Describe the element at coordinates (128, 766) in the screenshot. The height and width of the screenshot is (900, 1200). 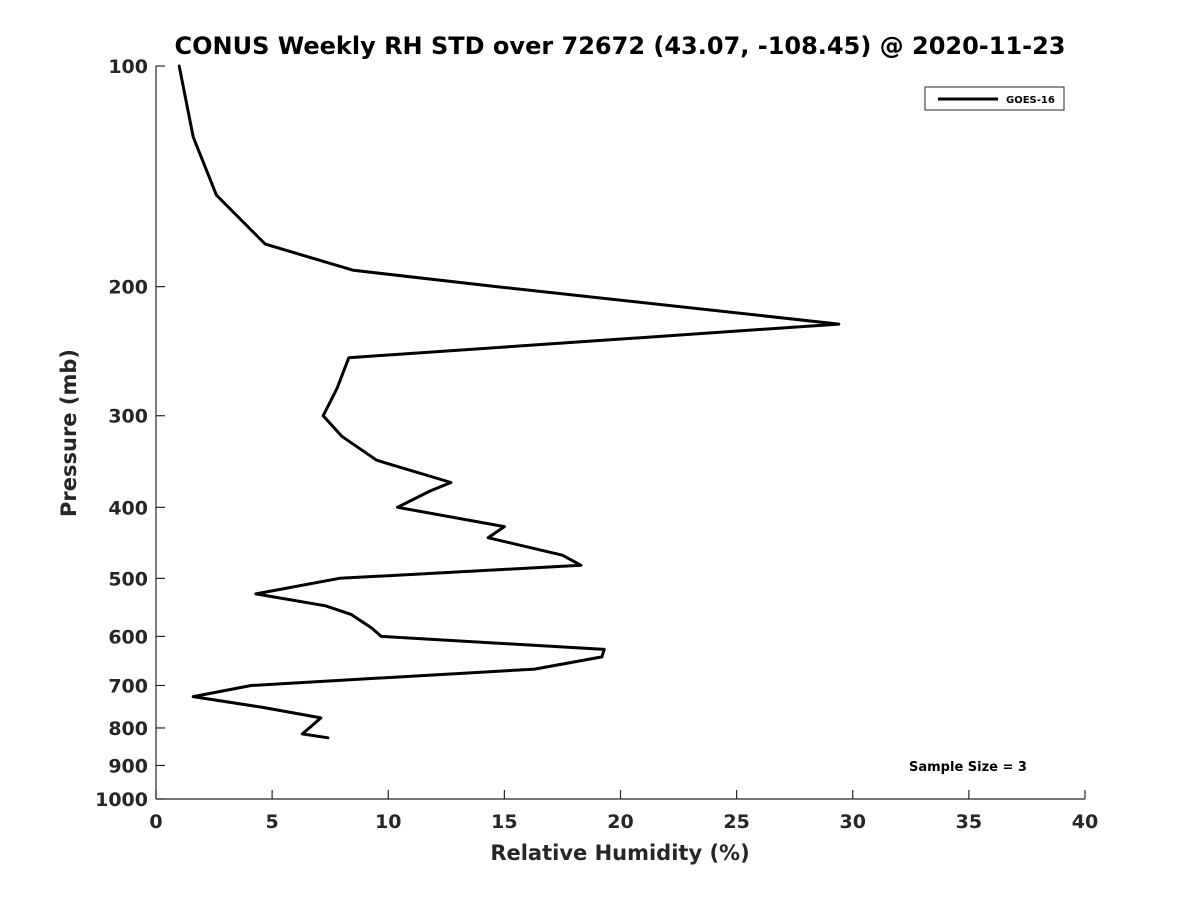
I see `y-tick-label: 900` at that location.